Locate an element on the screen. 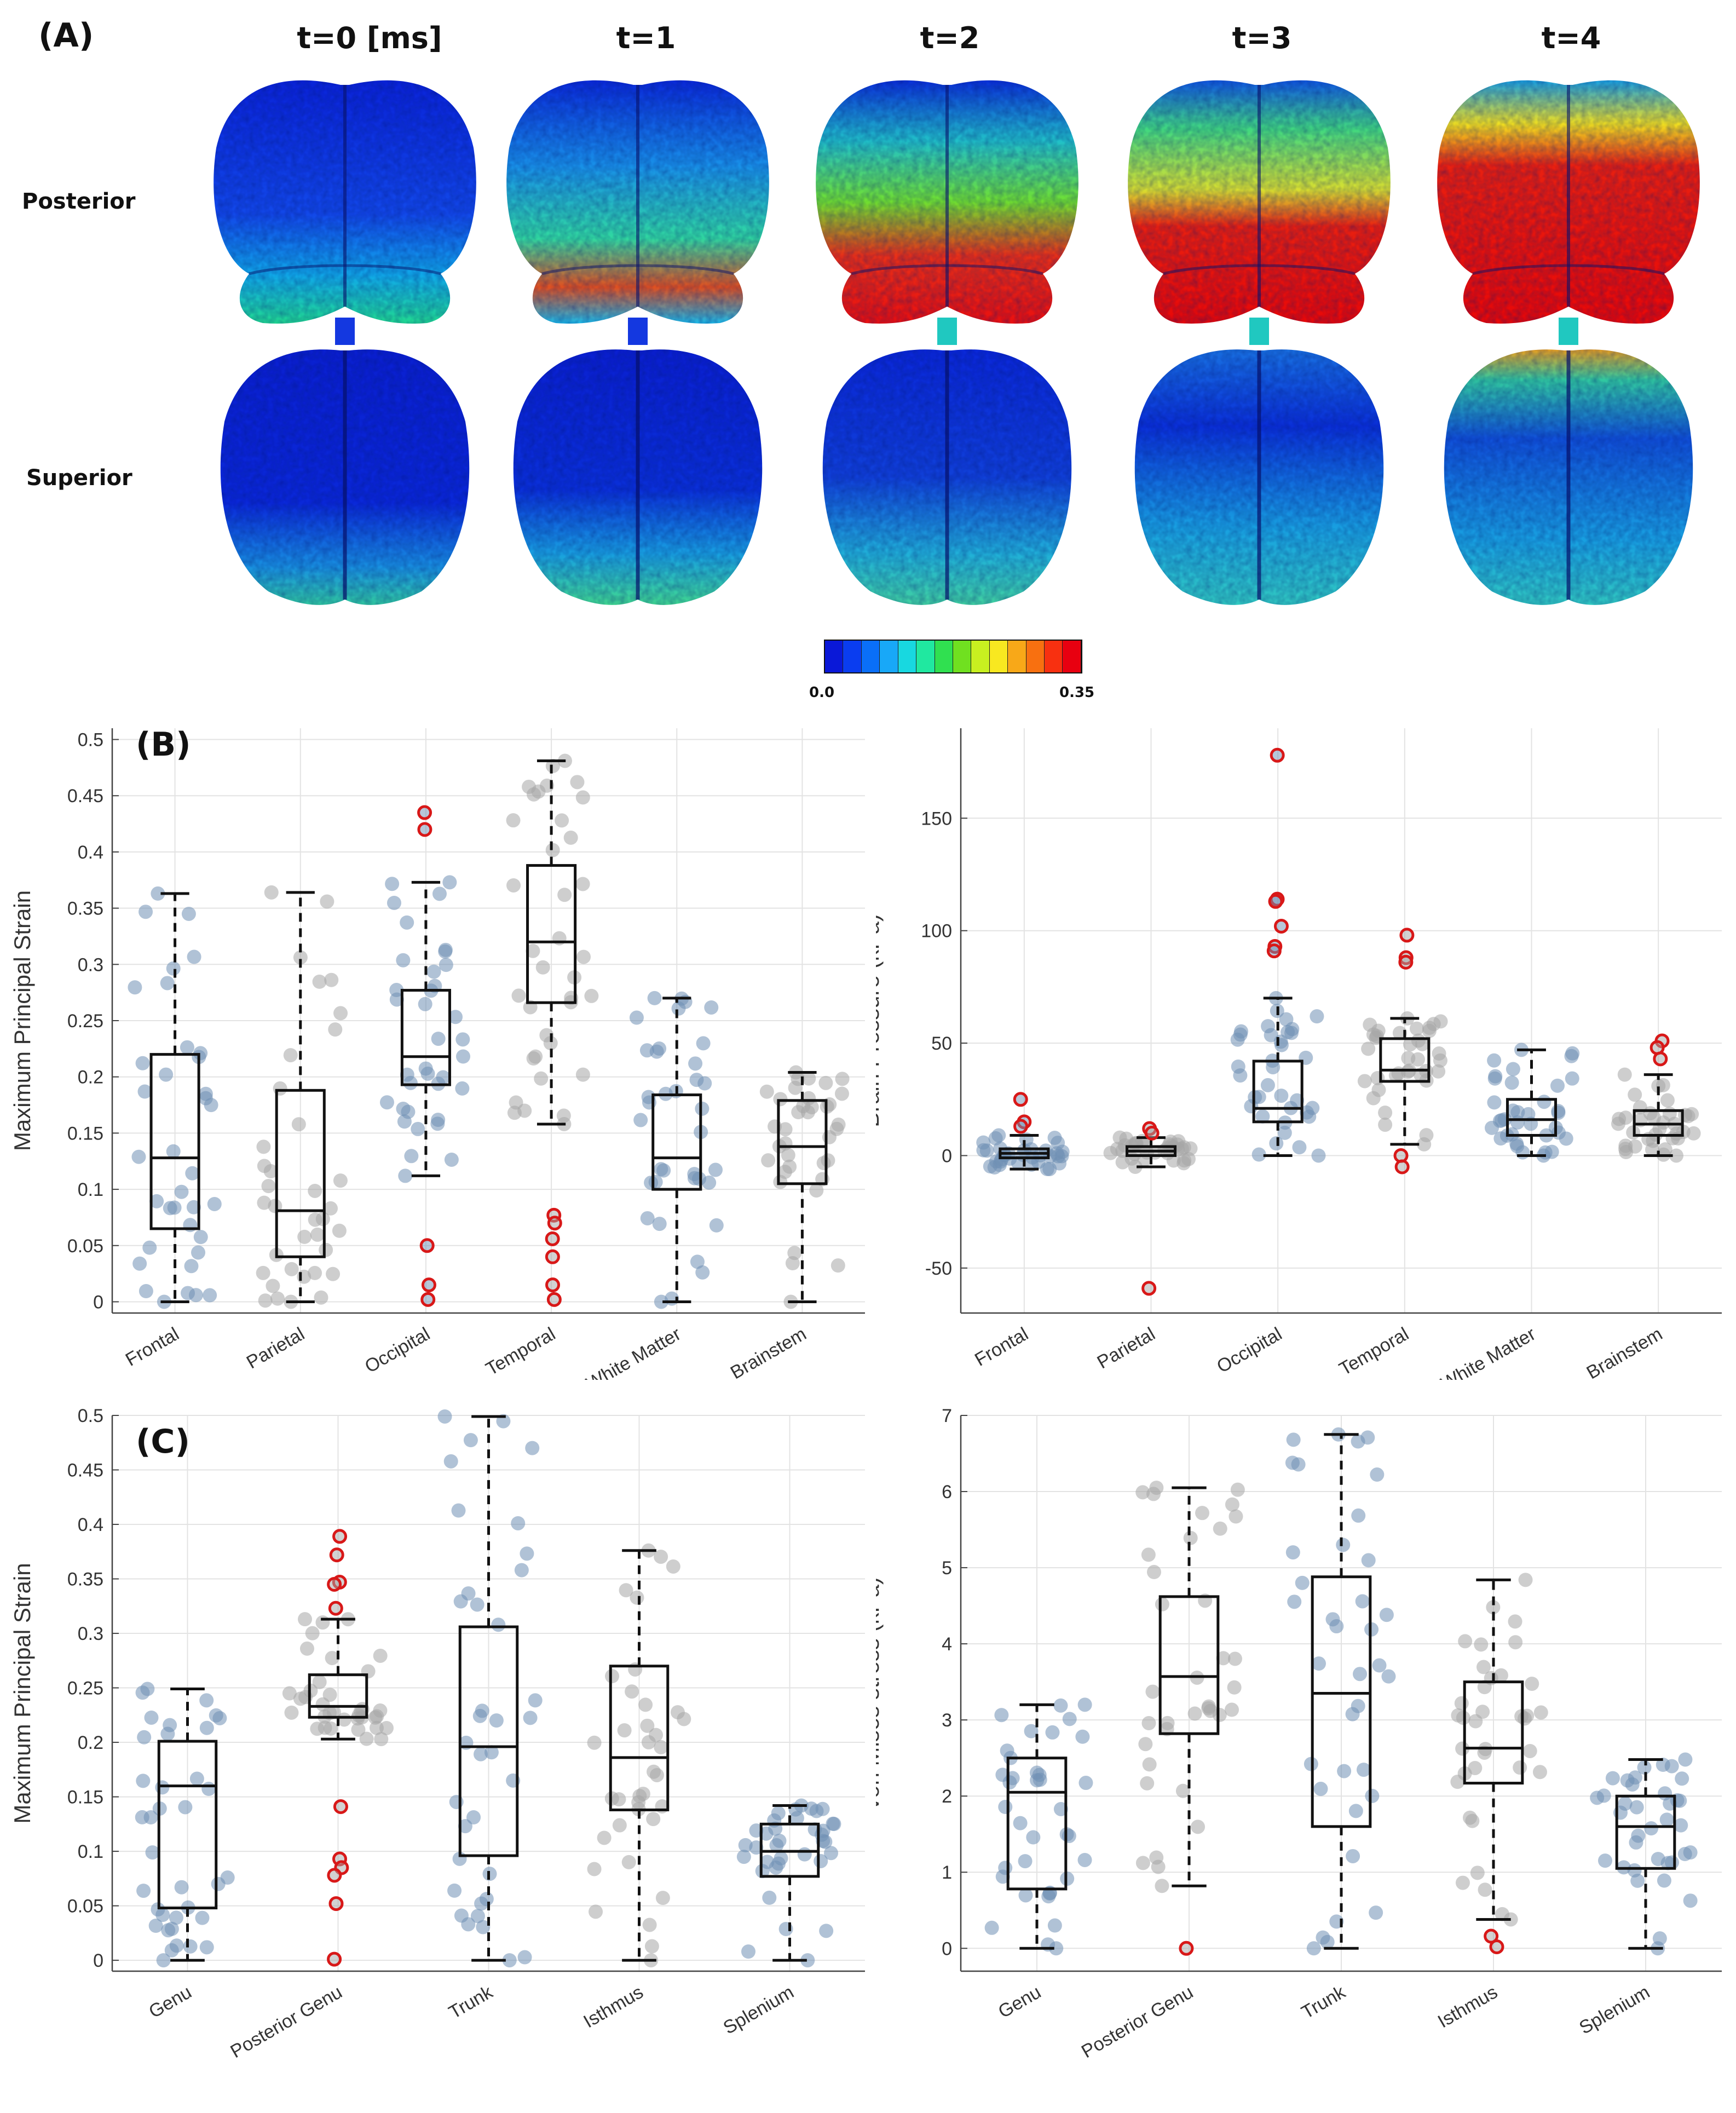  x-tick-label: Isthmus is located at coordinates (613, 2007).